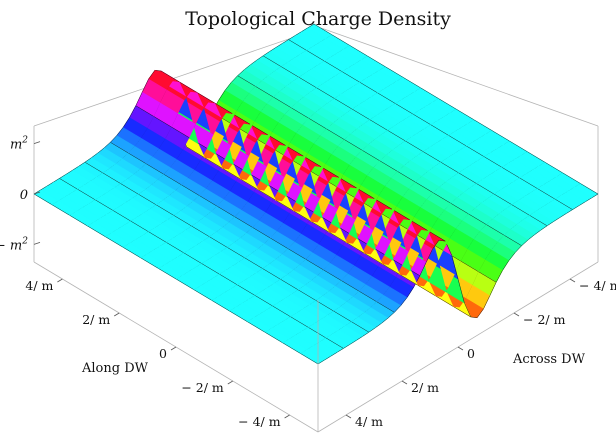  I want to click on x-tick-label: 0, so click(163, 353).